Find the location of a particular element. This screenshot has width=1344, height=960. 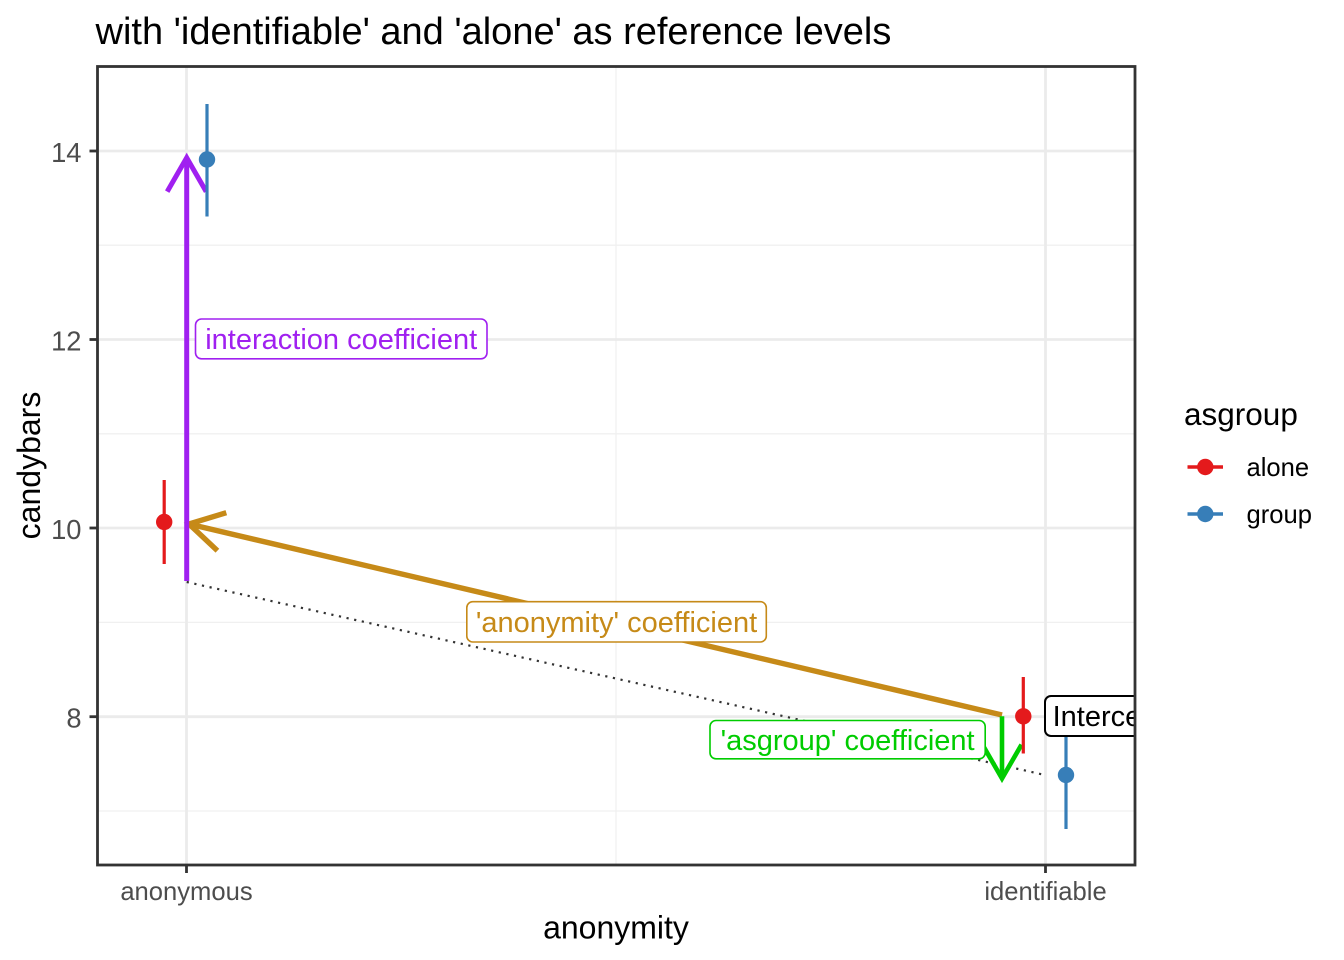

svg-text: 10 is located at coordinates (66, 529).